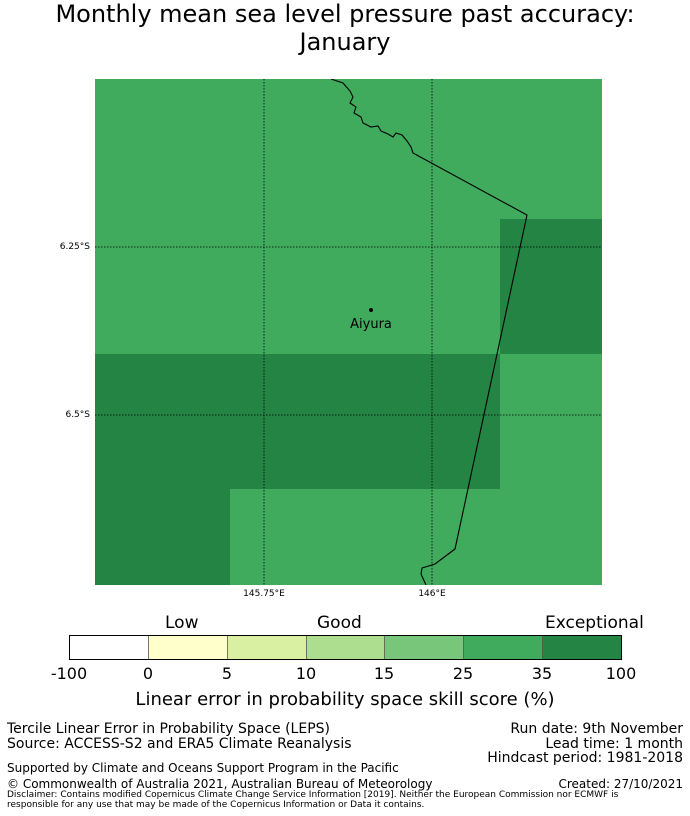 This screenshot has width=690, height=816. Describe the element at coordinates (227, 673) in the screenshot. I see `colorbar-tick-3: 5` at that location.